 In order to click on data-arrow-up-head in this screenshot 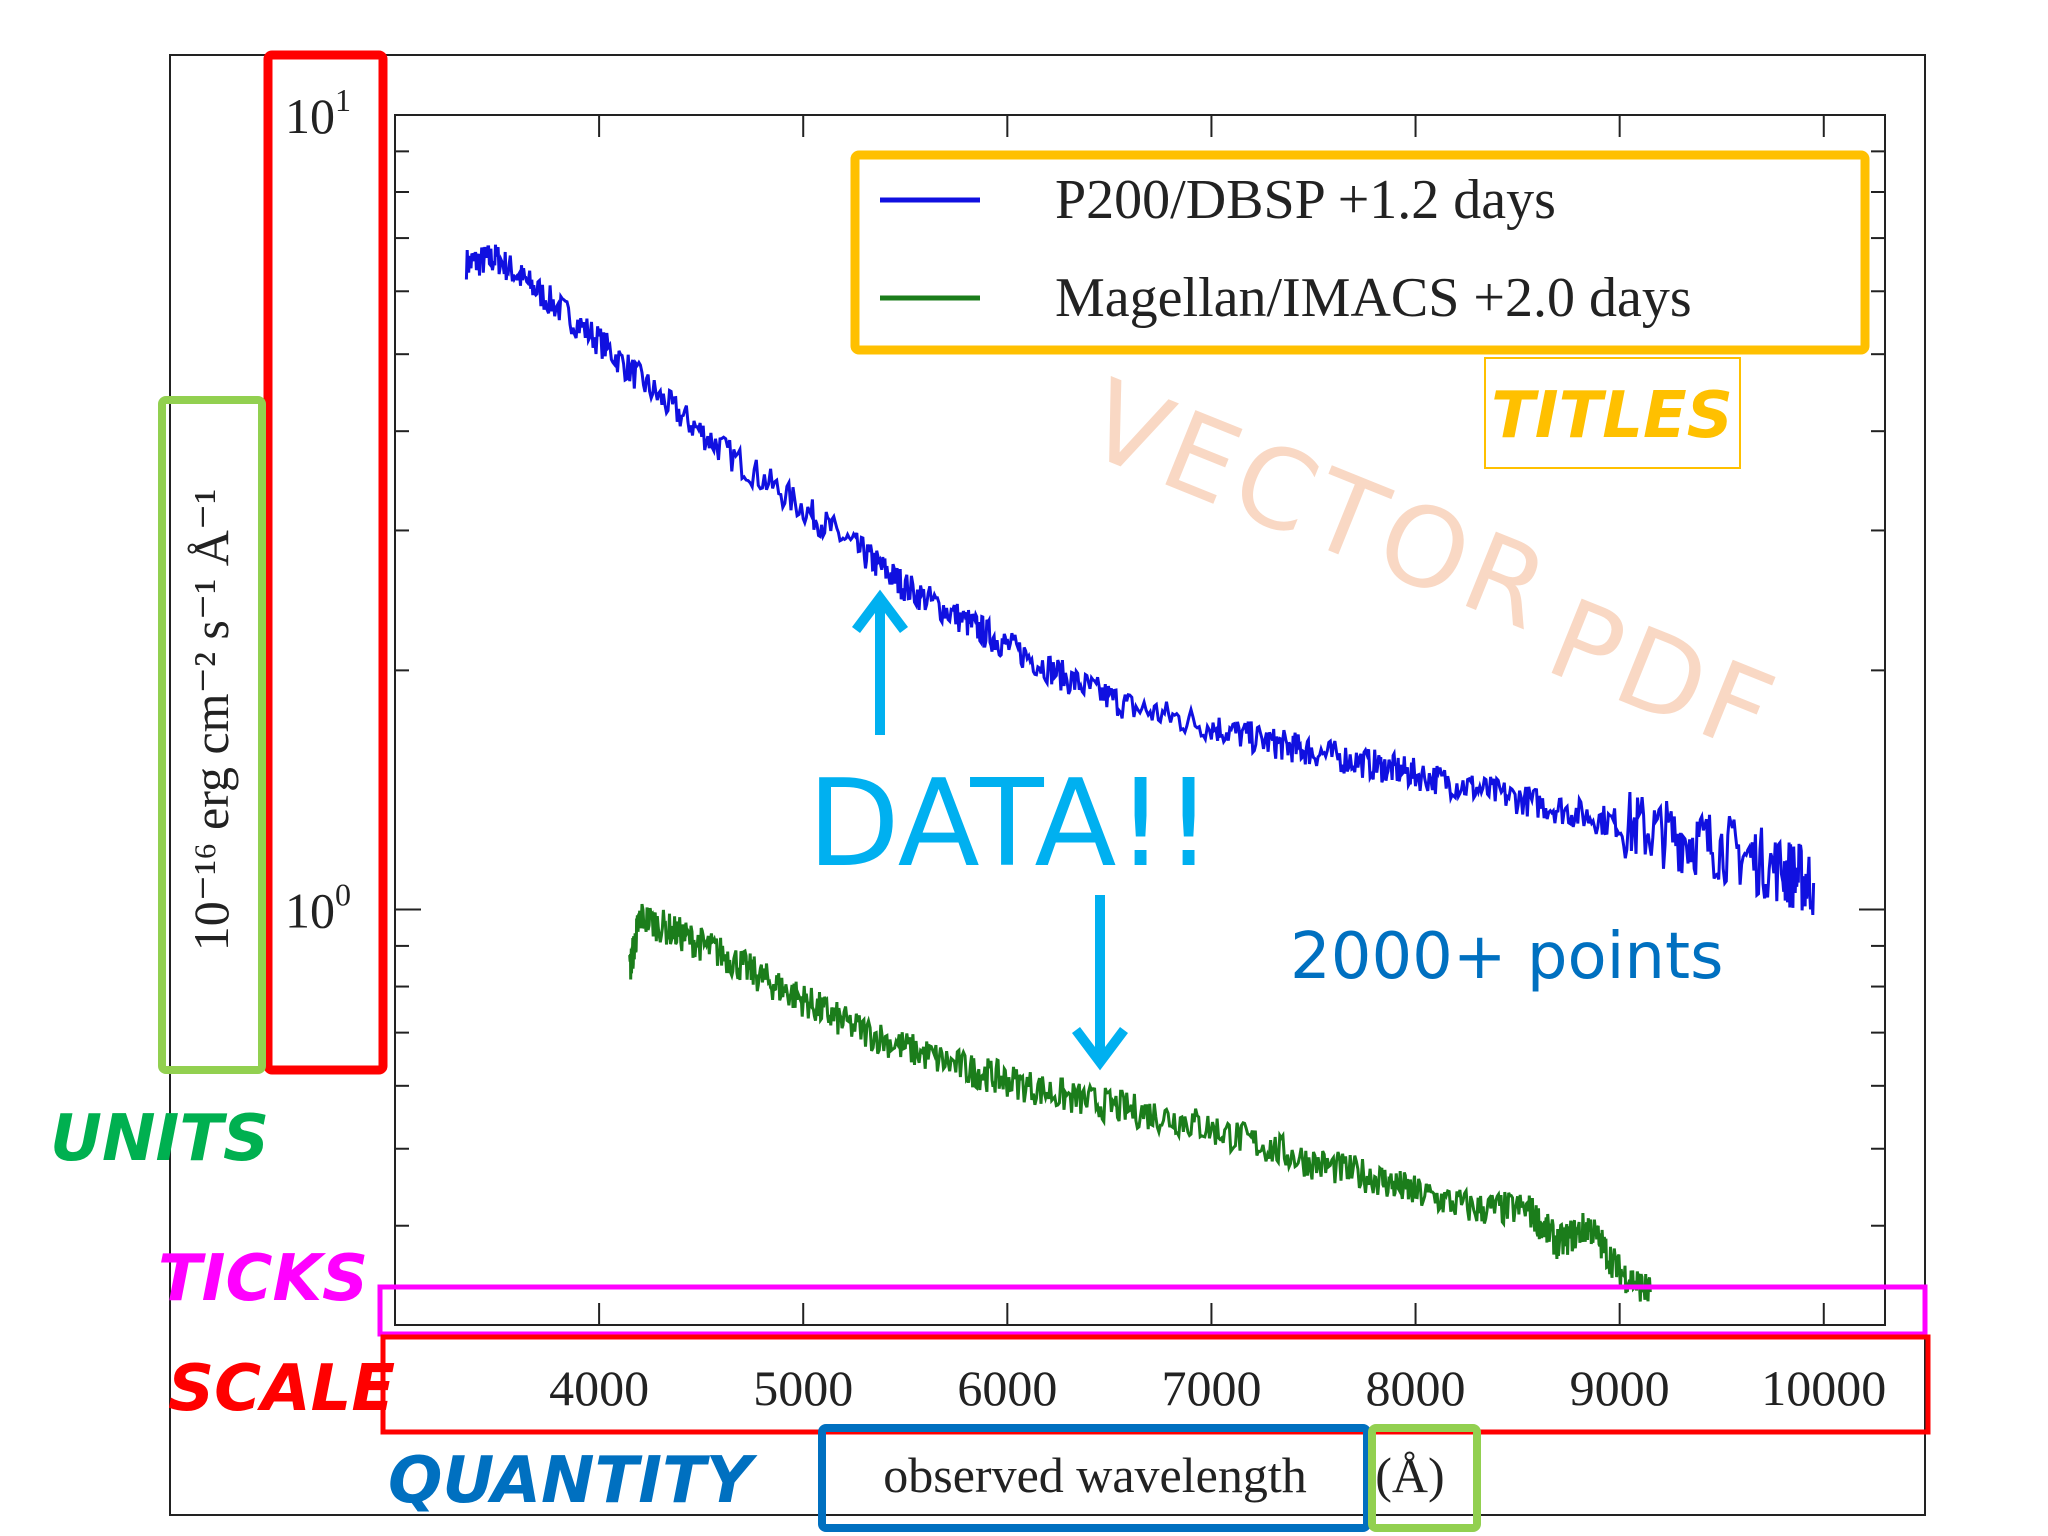, I will do `click(880, 611)`.